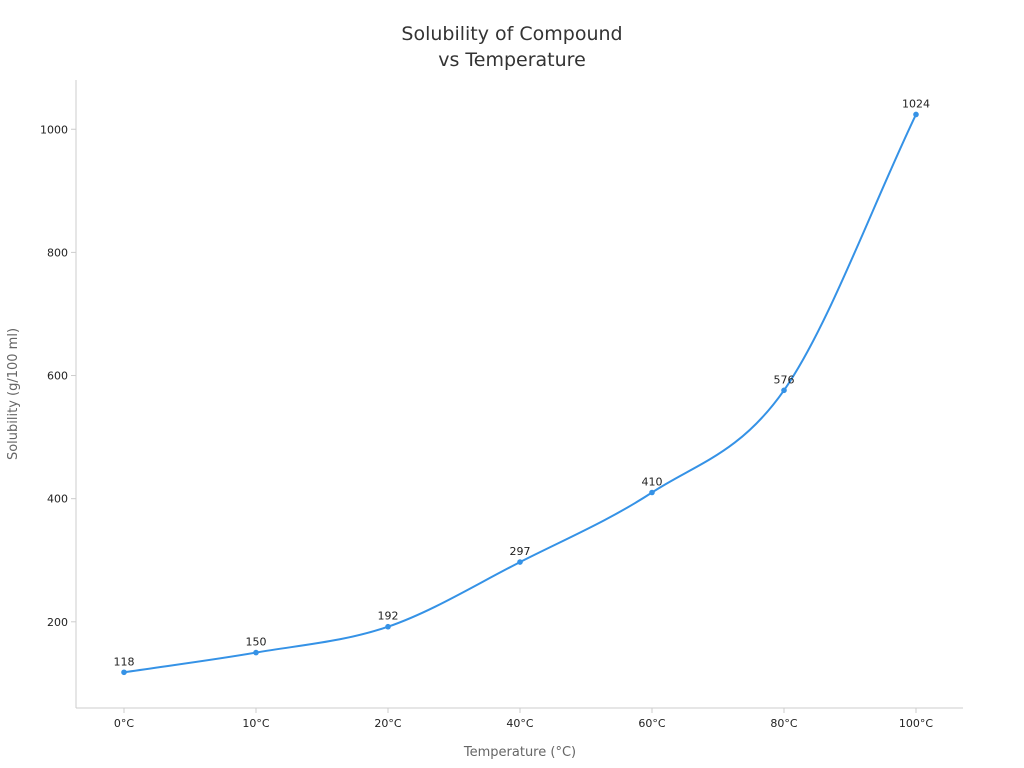  What do you see at coordinates (784, 379) in the screenshot?
I see `data-label: 576` at bounding box center [784, 379].